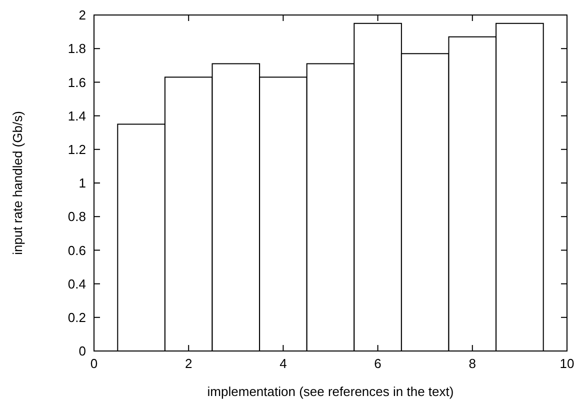  I want to click on y-tick-label: 0, so click(82, 351).